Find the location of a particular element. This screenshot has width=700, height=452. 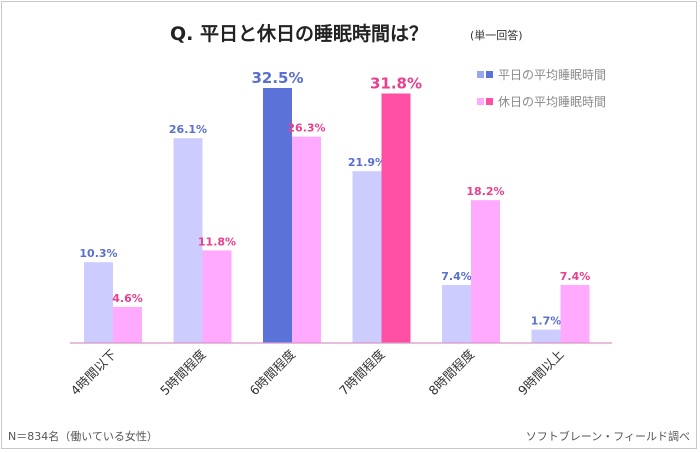

weekday-data-label-4: 21.9% is located at coordinates (367, 162).